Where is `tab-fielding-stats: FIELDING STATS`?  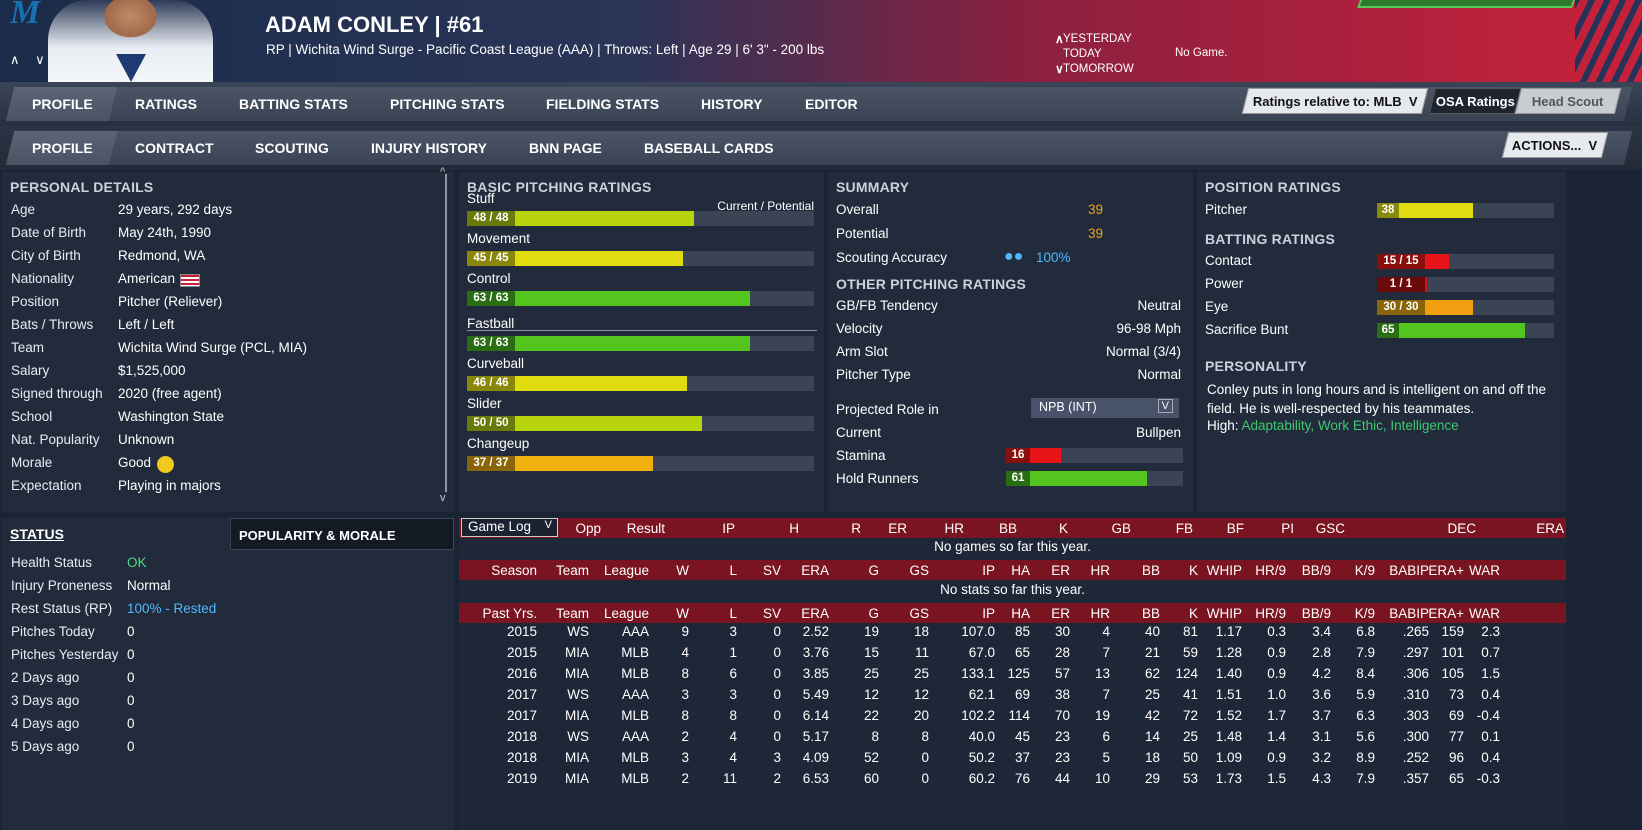 tab-fielding-stats: FIELDING STATS is located at coordinates (603, 104).